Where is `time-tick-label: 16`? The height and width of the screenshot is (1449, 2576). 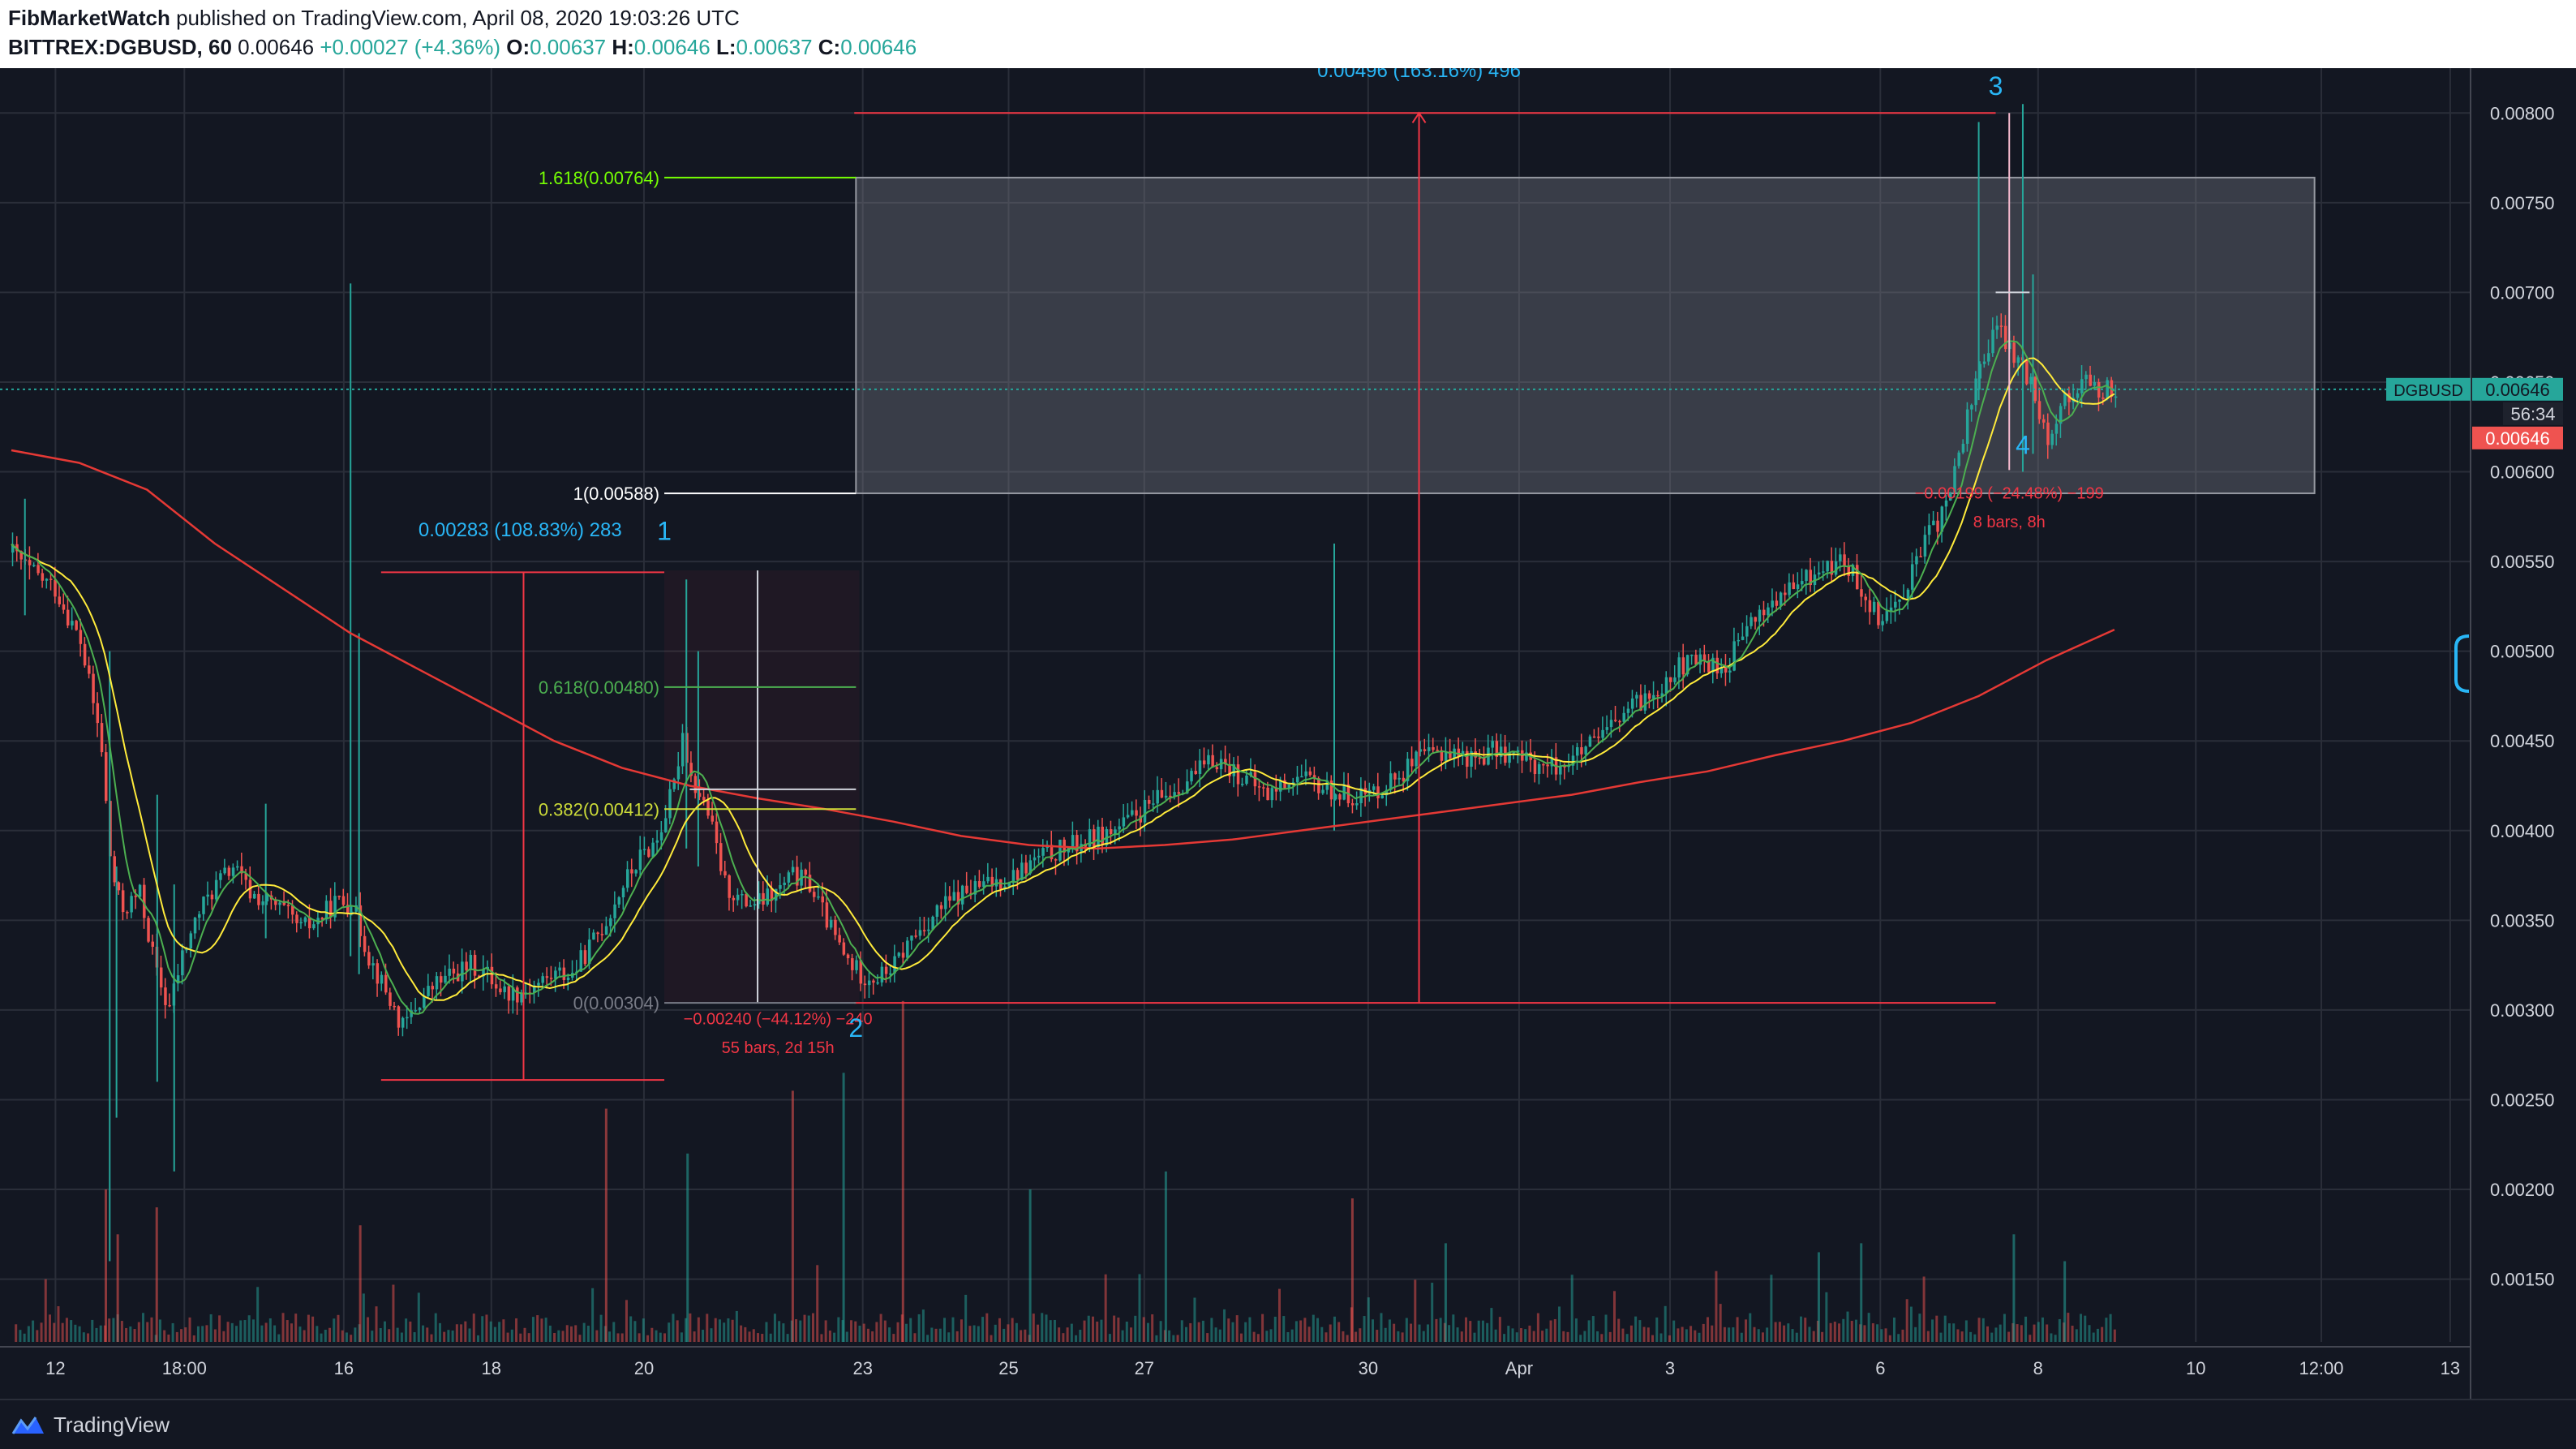
time-tick-label: 16 is located at coordinates (344, 1368).